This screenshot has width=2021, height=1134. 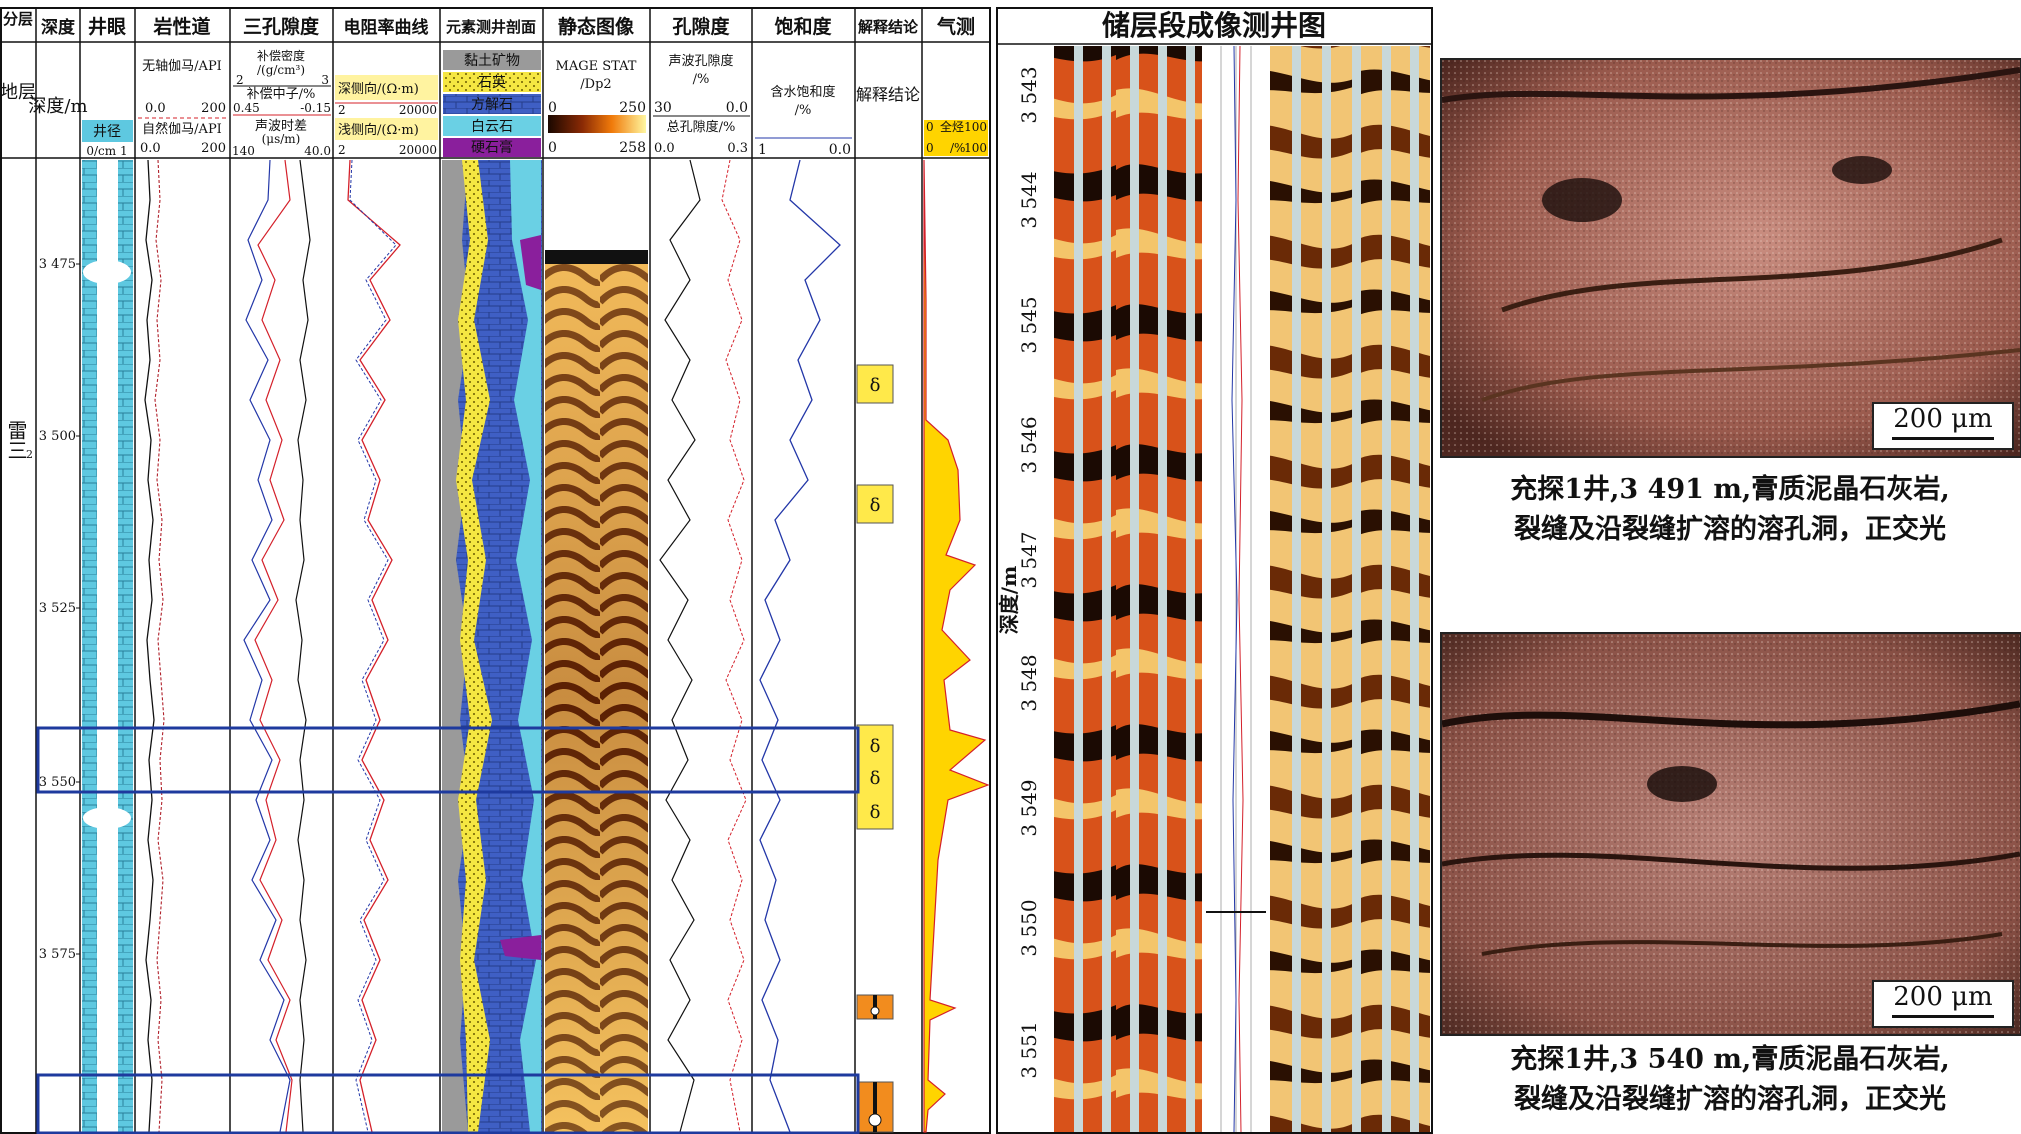 I want to click on sp-right: 200, so click(x=213, y=148).